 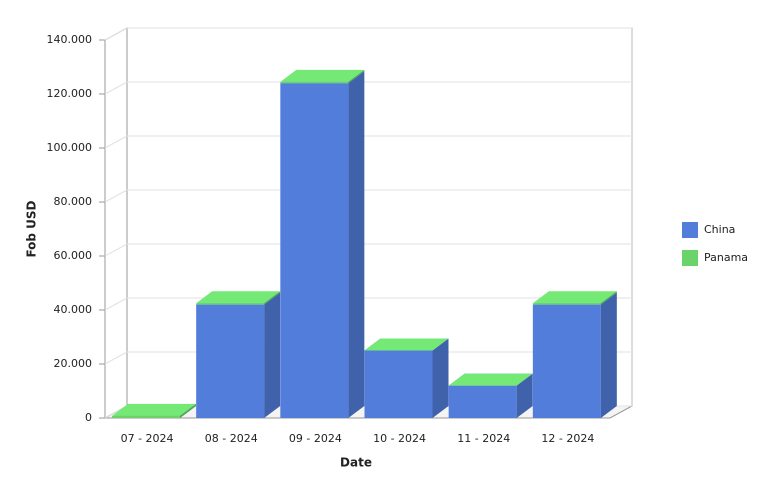 I want to click on x-axis-title: Date, so click(x=356, y=463).